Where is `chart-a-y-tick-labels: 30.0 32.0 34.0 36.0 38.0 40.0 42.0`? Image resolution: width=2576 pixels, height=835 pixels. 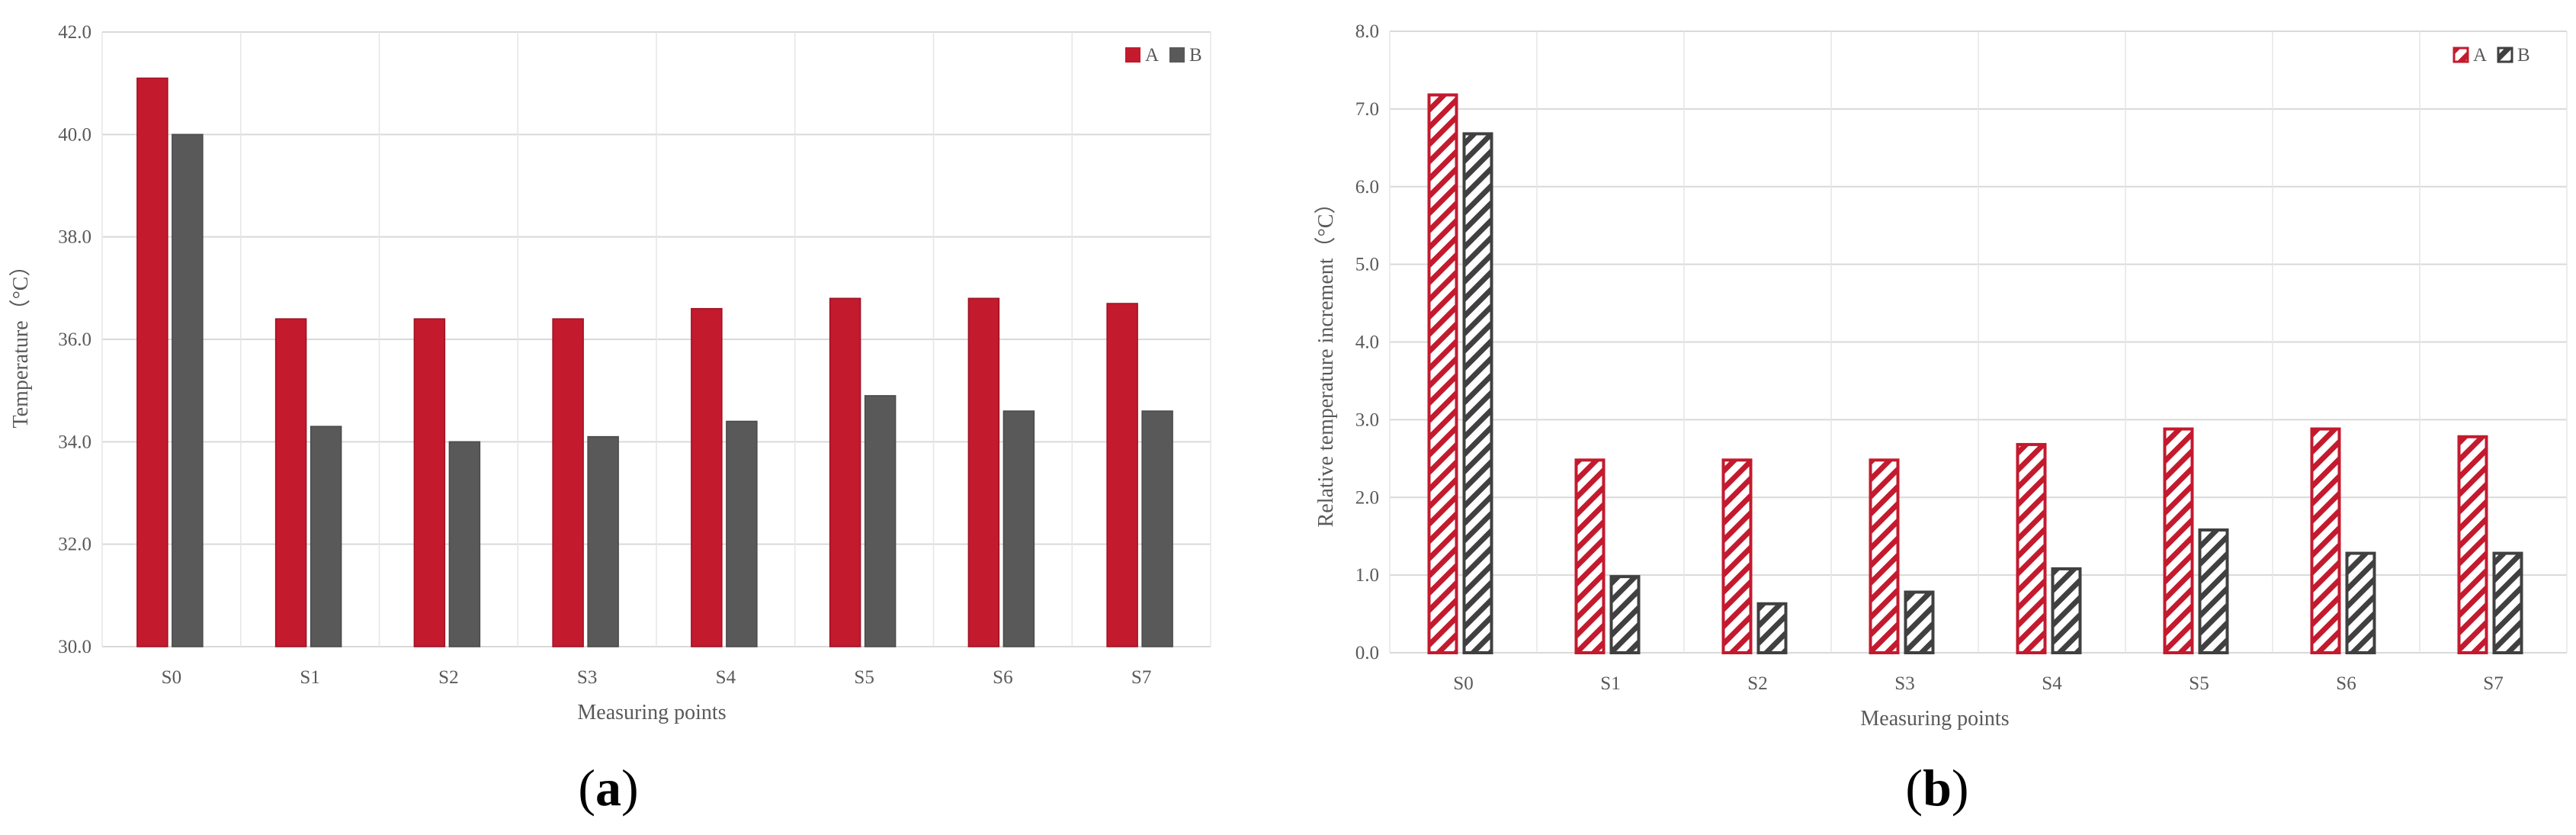 chart-a-y-tick-labels: 30.0 32.0 34.0 36.0 38.0 40.0 42.0 is located at coordinates (74, 339).